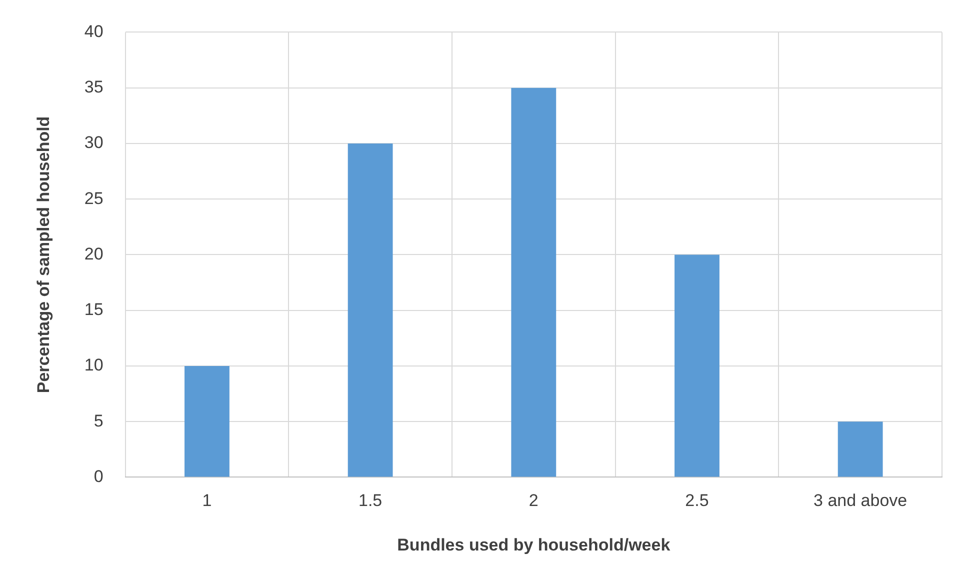 The width and height of the screenshot is (958, 580). Describe the element at coordinates (99, 420) in the screenshot. I see `y-tick-label: 5` at that location.